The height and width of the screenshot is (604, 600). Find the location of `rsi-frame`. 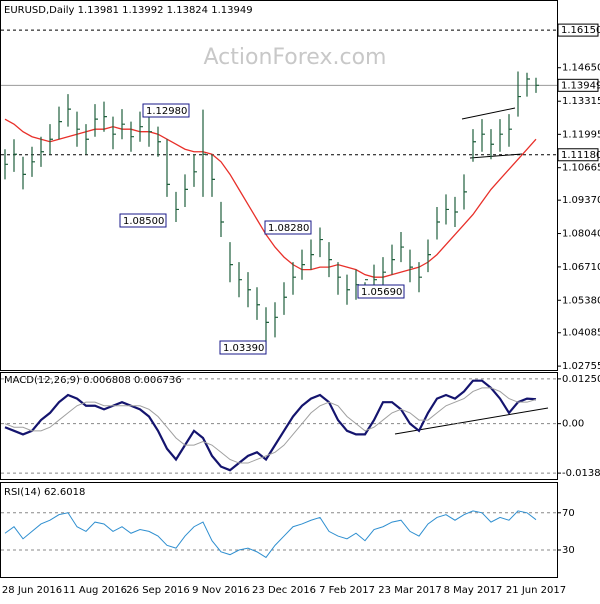

rsi-frame is located at coordinates (279, 530).